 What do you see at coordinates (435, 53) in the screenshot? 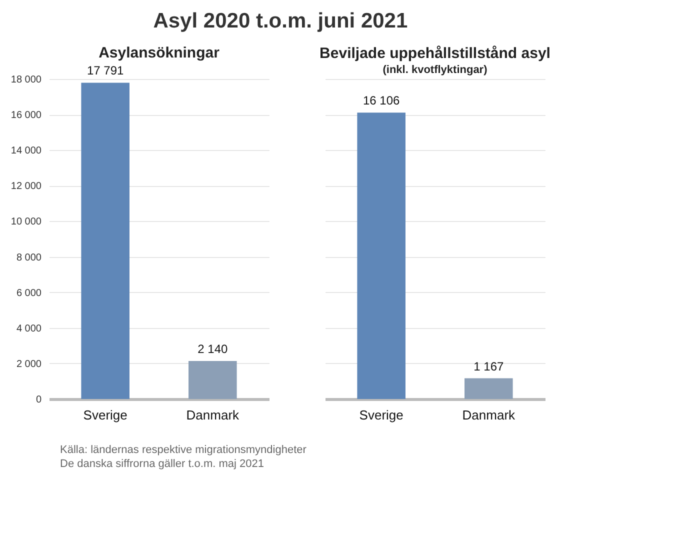
I see `chart-title: Beviljade uppehållstillstånd asyl` at bounding box center [435, 53].